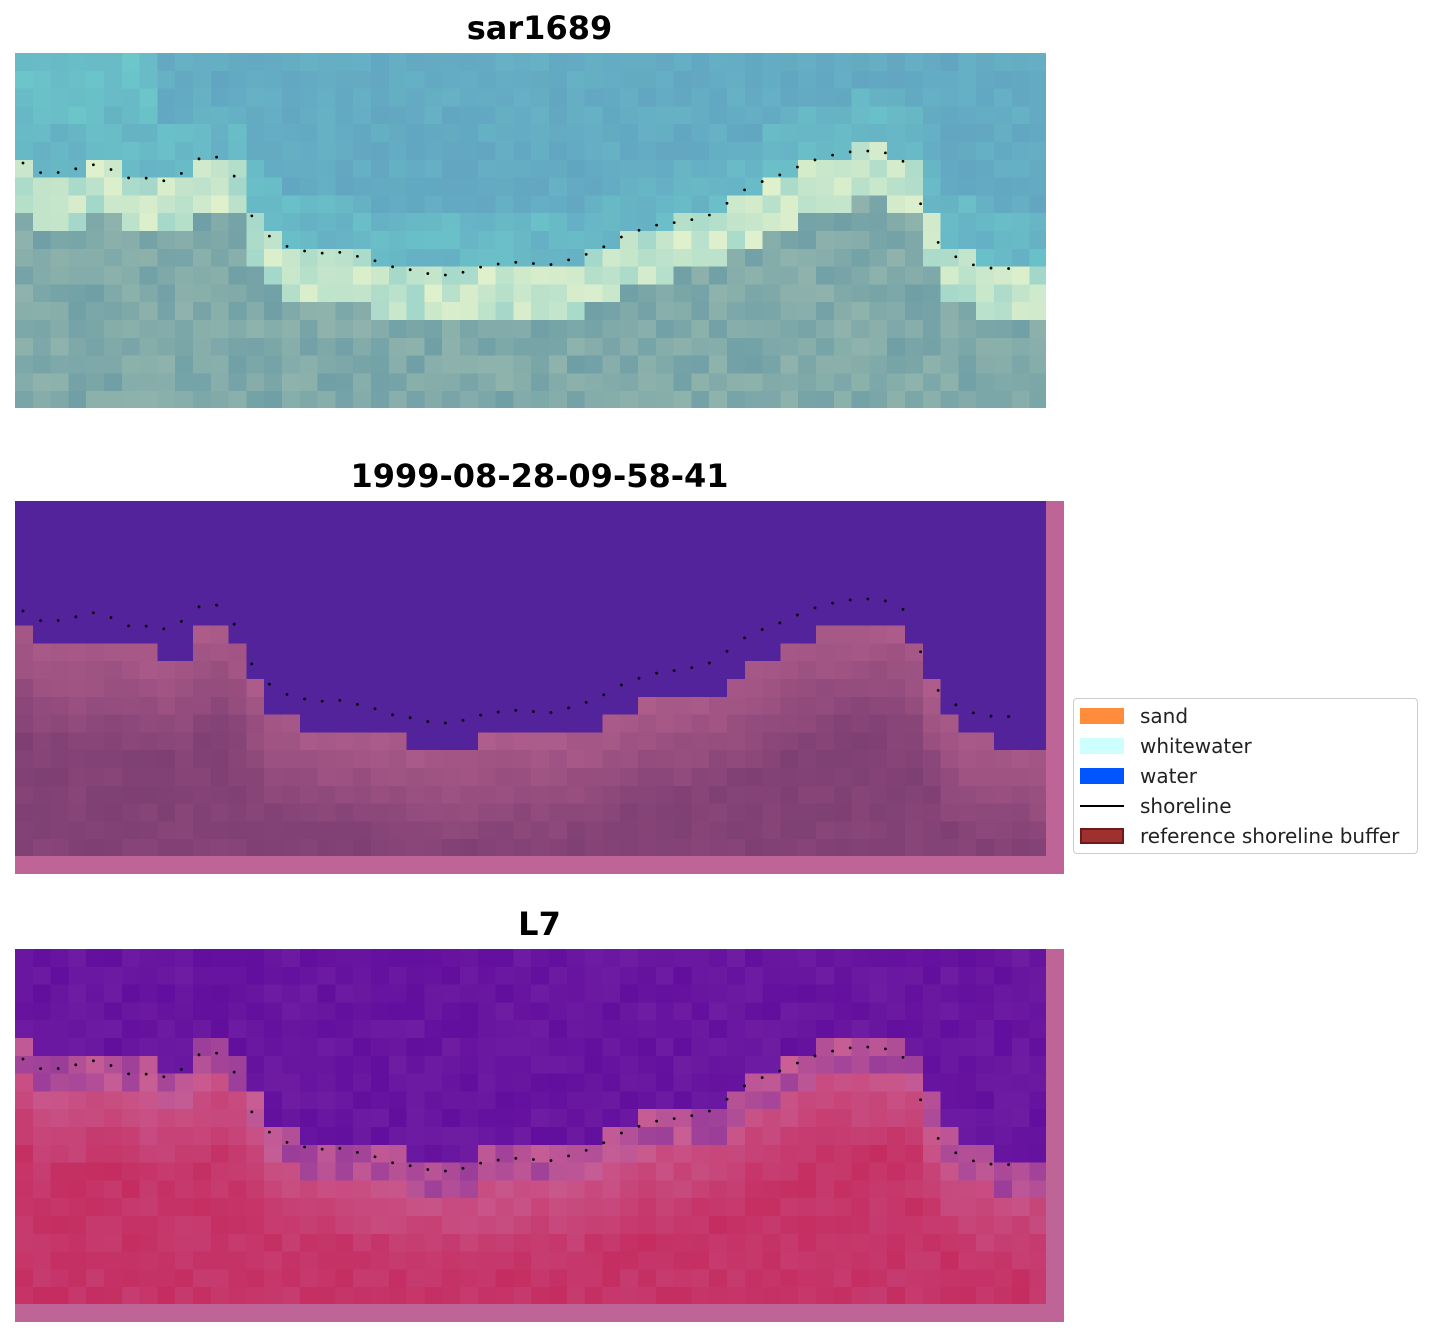 This screenshot has height=1337, width=1435. I want to click on sand-swatch, so click(1102, 716).